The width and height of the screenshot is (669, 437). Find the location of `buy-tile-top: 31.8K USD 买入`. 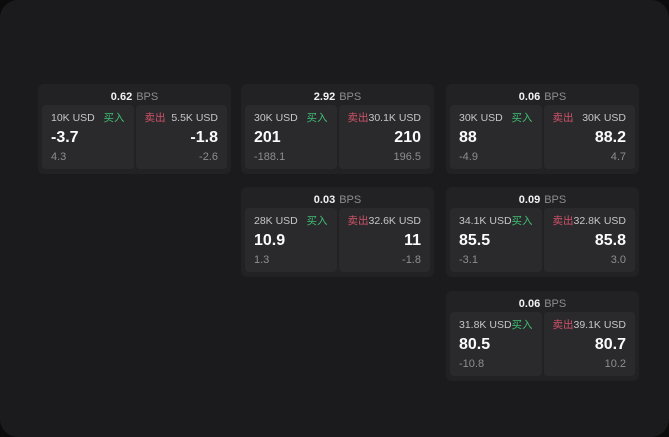

buy-tile-top: 31.8K USD 买入 is located at coordinates (496, 325).